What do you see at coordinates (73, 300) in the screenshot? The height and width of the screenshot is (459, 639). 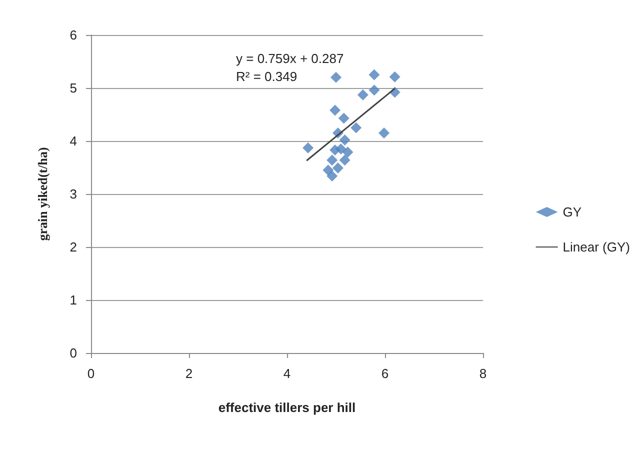 I see `y-tick-label: 1` at bounding box center [73, 300].